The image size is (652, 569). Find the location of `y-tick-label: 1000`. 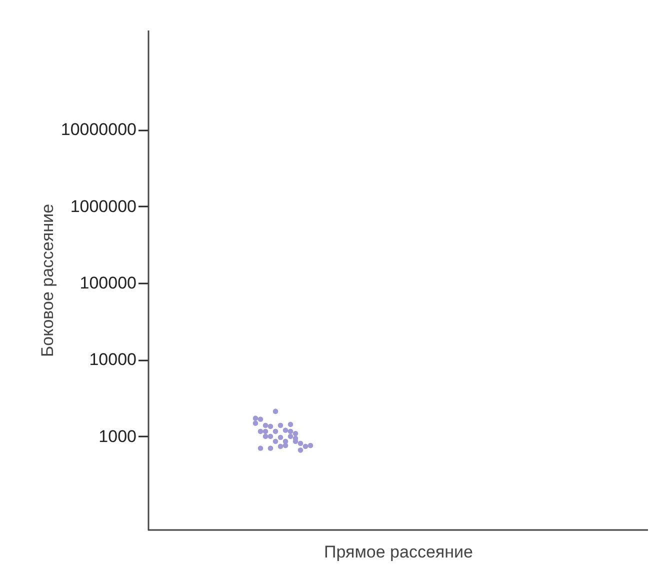

y-tick-label: 1000 is located at coordinates (117, 436).